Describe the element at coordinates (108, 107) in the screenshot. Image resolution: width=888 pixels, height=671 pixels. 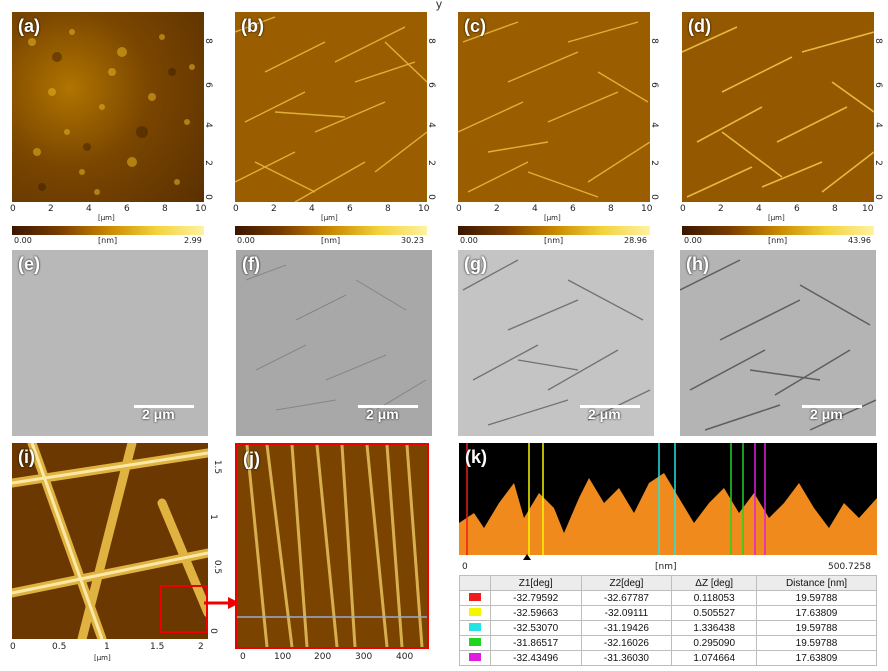
I see `afm-image-a: (a)` at that location.